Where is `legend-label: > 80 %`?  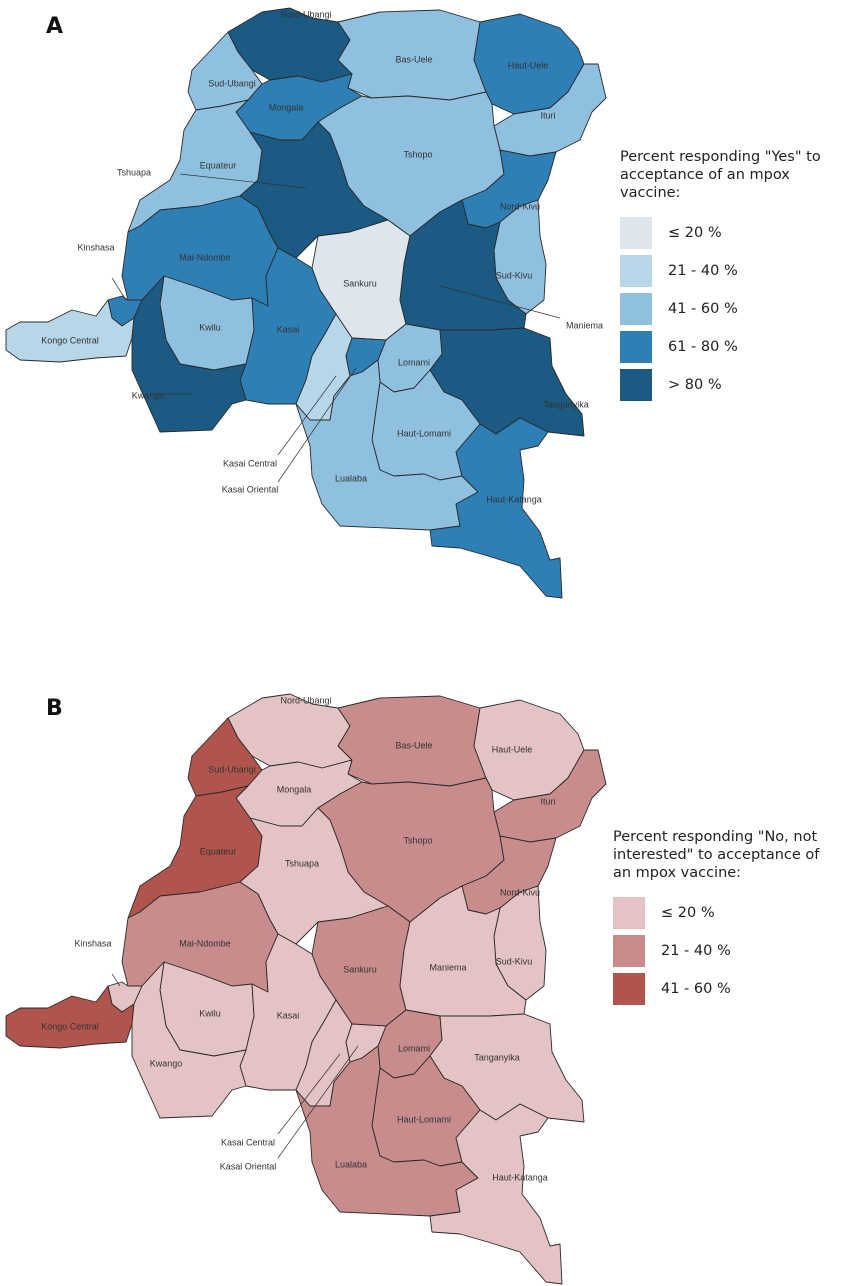
legend-label: > 80 % is located at coordinates (695, 385).